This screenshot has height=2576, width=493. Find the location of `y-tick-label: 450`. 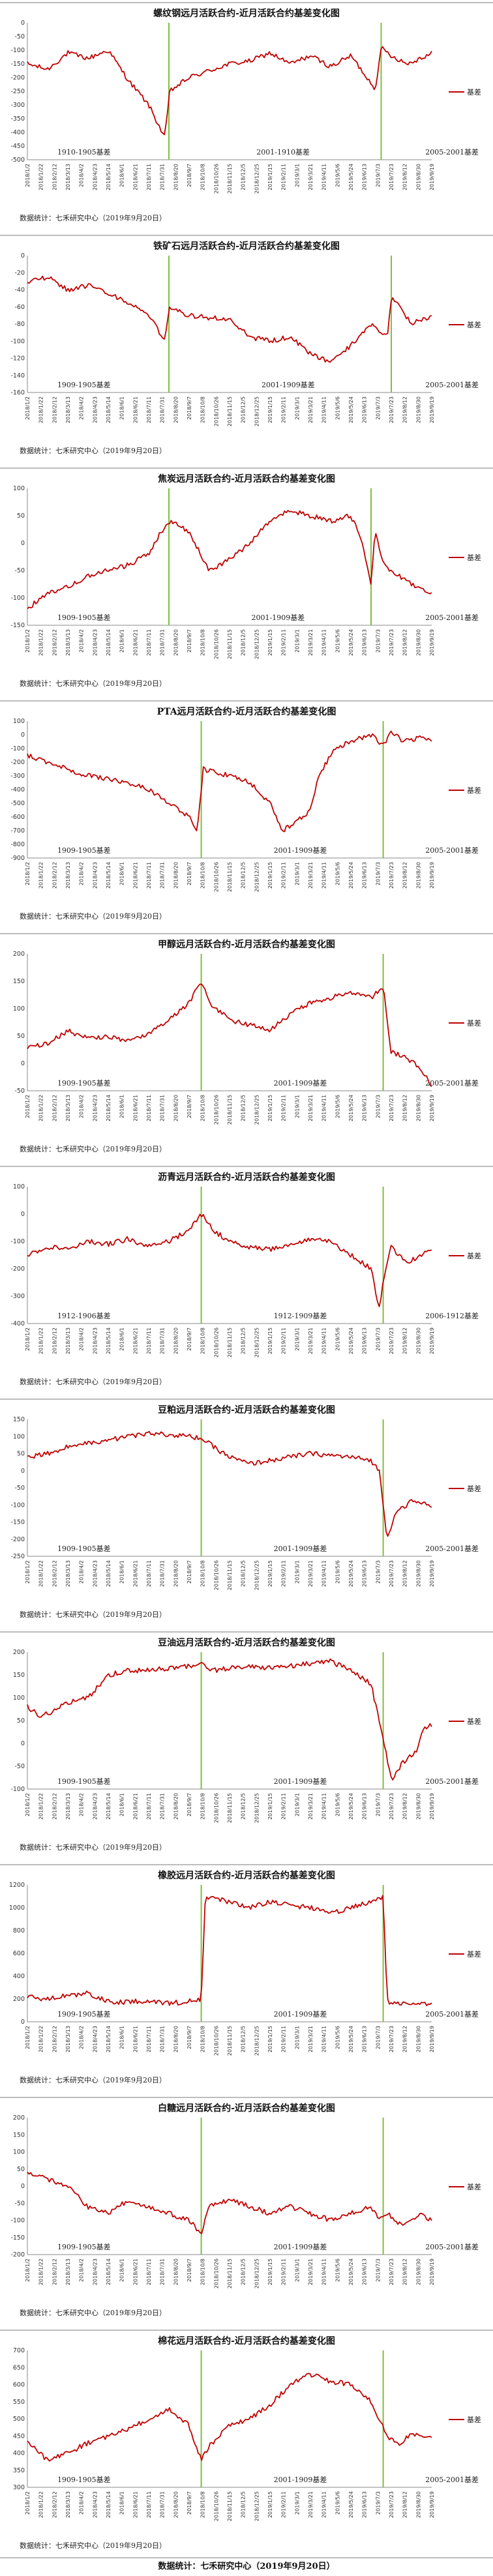

y-tick-label: 450 is located at coordinates (19, 2436).